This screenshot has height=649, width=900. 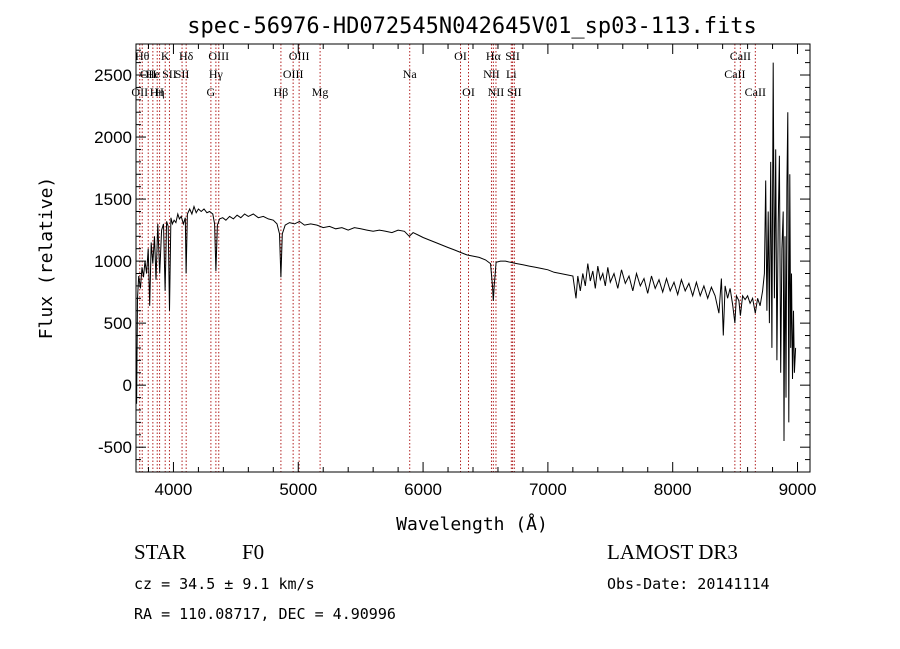 I want to click on observation-date: Obs-Date: 20141114, so click(x=688, y=584).